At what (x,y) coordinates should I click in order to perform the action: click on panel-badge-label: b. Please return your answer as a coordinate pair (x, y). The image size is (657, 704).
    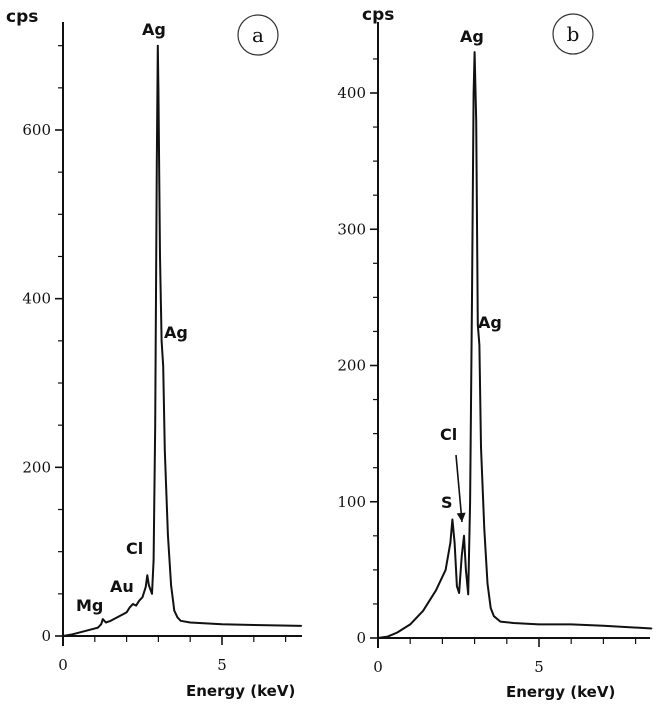
    Looking at the image, I should click on (573, 34).